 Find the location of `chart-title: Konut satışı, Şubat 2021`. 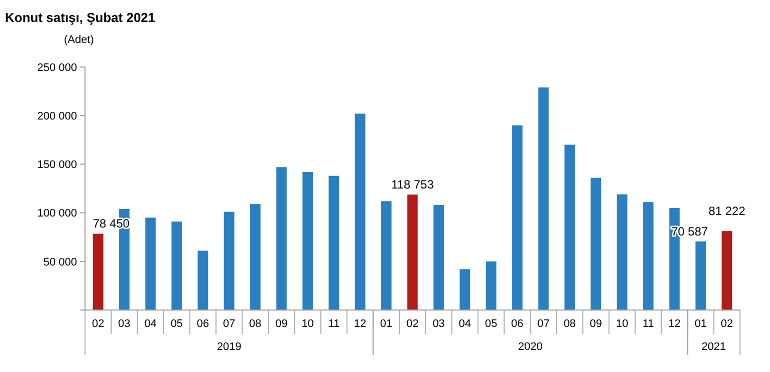

chart-title: Konut satışı, Şubat 2021 is located at coordinates (80, 17).